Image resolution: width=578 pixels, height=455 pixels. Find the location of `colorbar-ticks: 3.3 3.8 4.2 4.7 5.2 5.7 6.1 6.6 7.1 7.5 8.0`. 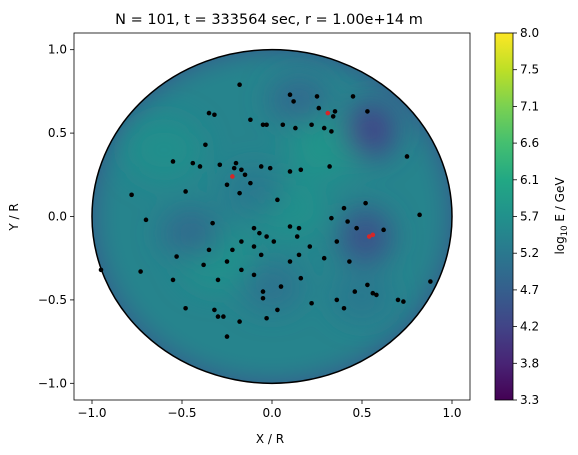

colorbar-ticks: 3.3 3.8 4.2 4.7 5.2 5.7 6.1 6.6 7.1 7.5 8.0 is located at coordinates (526, 216).